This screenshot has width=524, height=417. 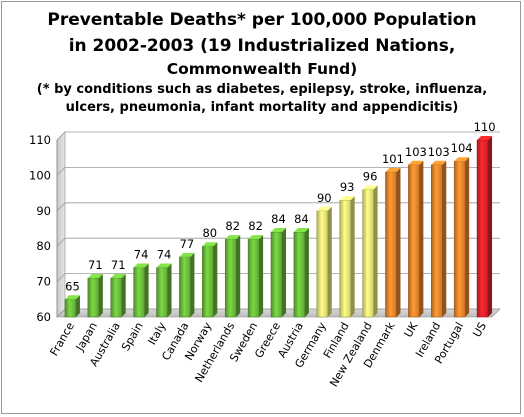 What do you see at coordinates (210, 280) in the screenshot?
I see `bar-norway` at bounding box center [210, 280].